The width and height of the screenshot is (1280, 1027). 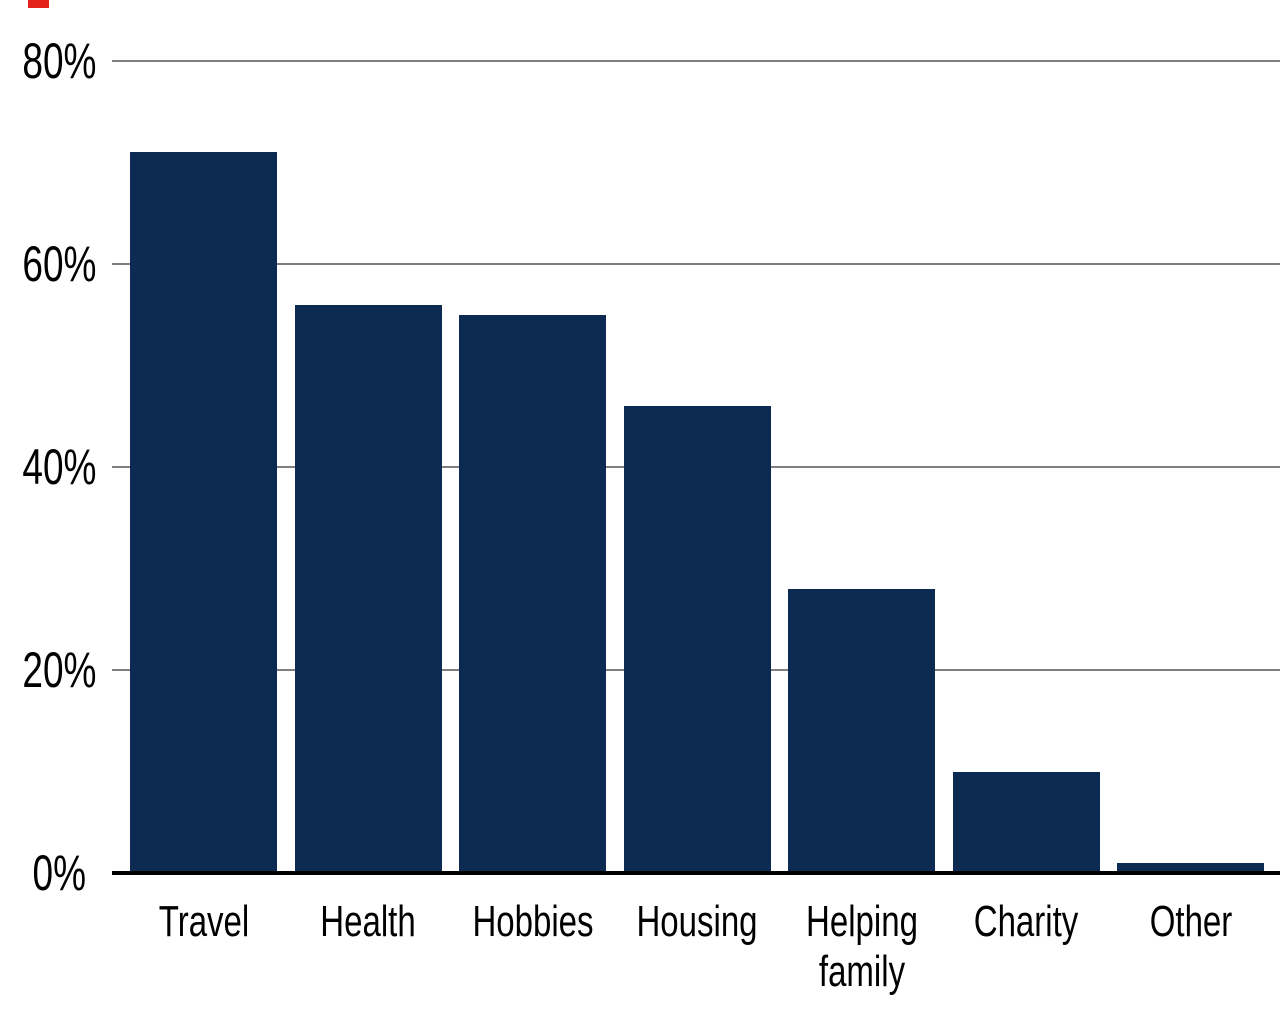 I want to click on y-axis-tick-label-20: 20%, so click(x=59, y=670).